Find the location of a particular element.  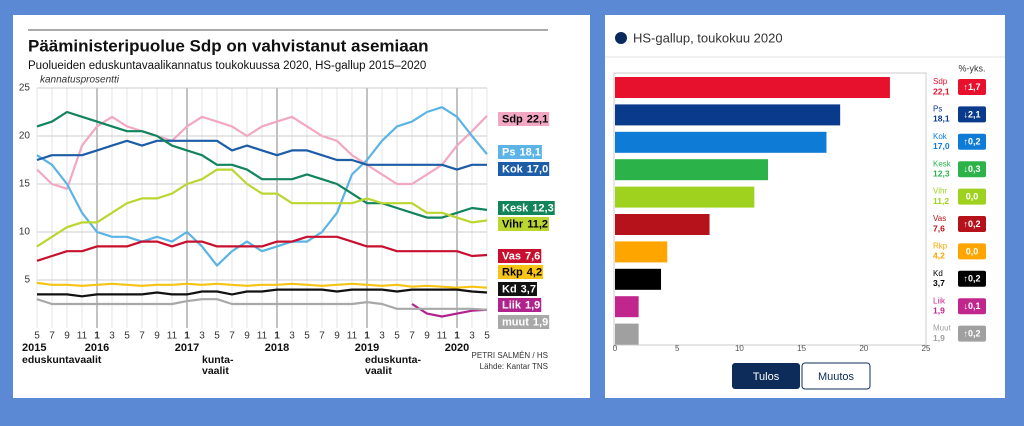

tab-button-label: Muutos is located at coordinates (836, 377).